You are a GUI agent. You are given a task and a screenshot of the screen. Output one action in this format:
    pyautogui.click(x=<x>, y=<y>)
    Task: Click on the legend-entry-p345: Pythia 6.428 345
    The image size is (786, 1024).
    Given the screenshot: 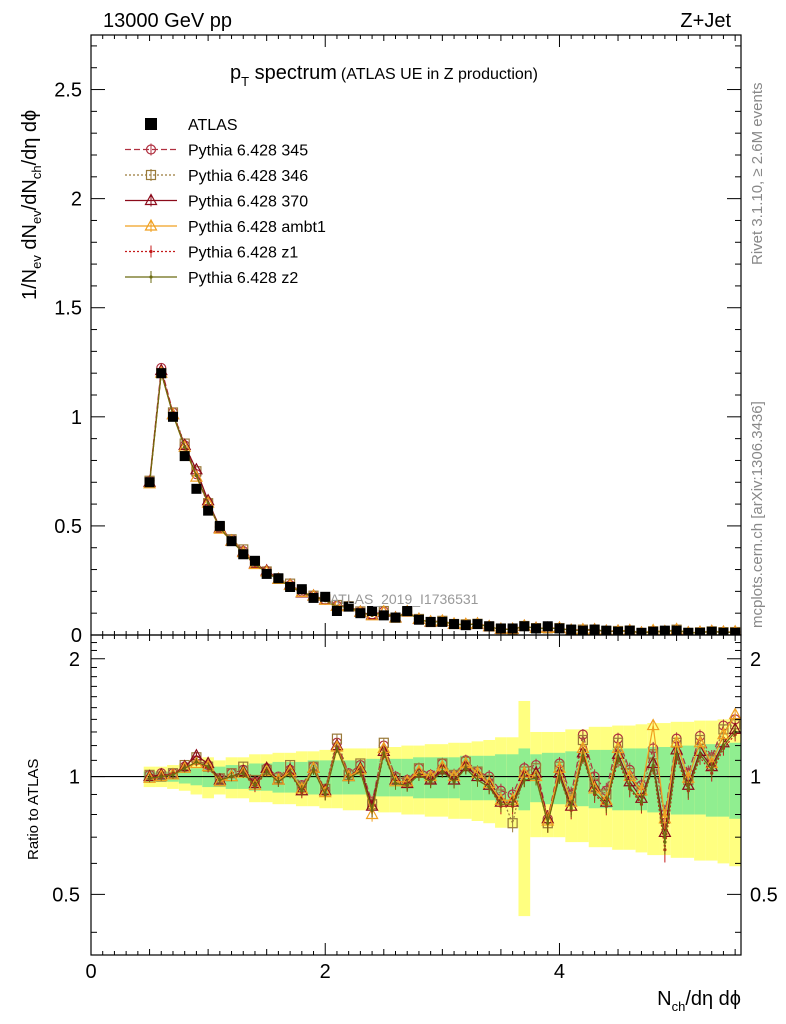 What is the action you would take?
    pyautogui.click(x=216, y=151)
    